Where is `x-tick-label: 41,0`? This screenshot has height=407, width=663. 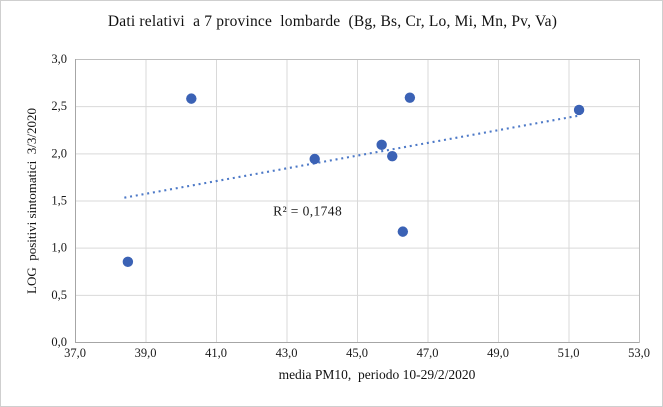
x-tick-label: 41,0 is located at coordinates (216, 353).